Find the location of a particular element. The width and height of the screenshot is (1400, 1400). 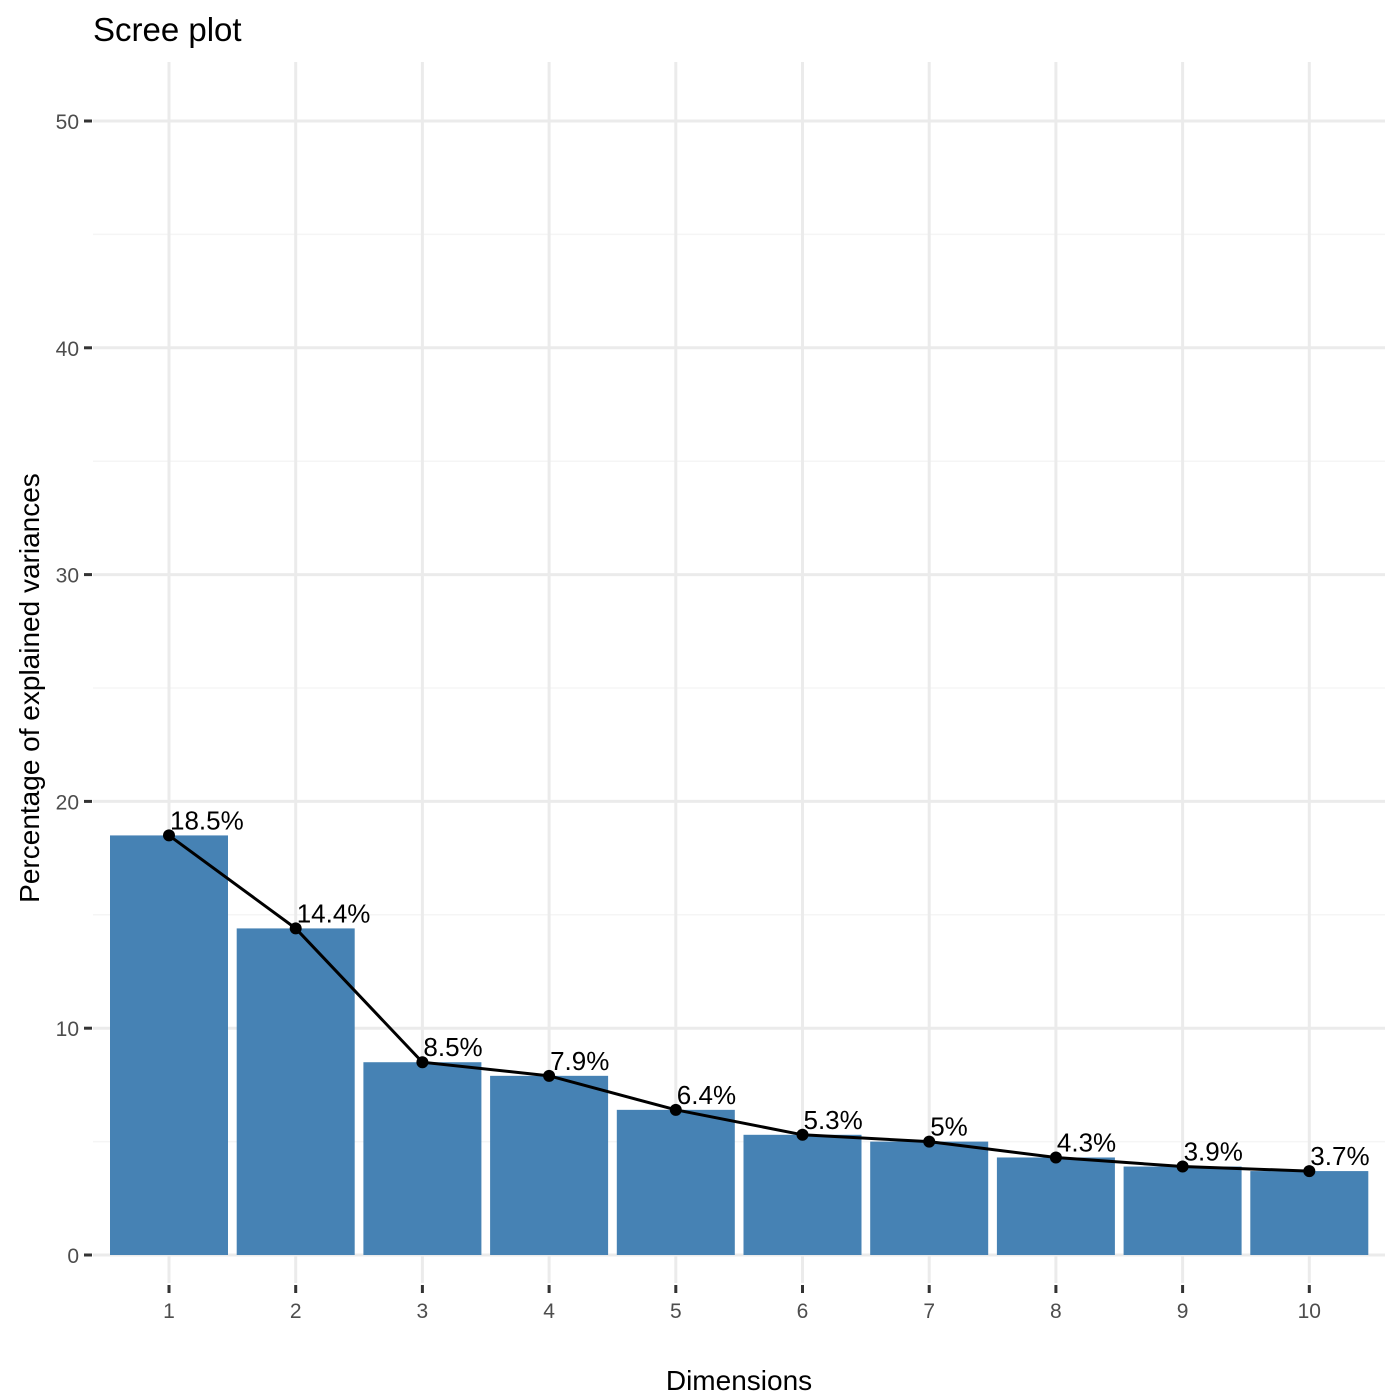

x-tick-label: 4 is located at coordinates (549, 1311).